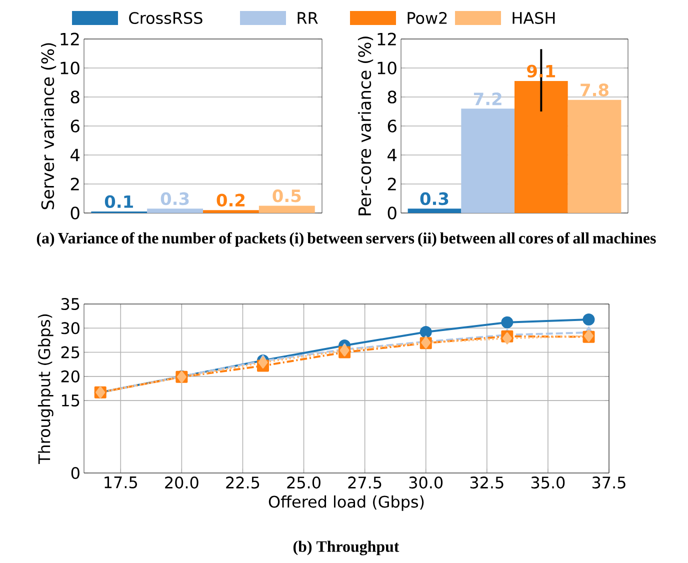 Image resolution: width=688 pixels, height=563 pixels. Describe the element at coordinates (346, 548) in the screenshot. I see `text: (b) Throughput` at that location.